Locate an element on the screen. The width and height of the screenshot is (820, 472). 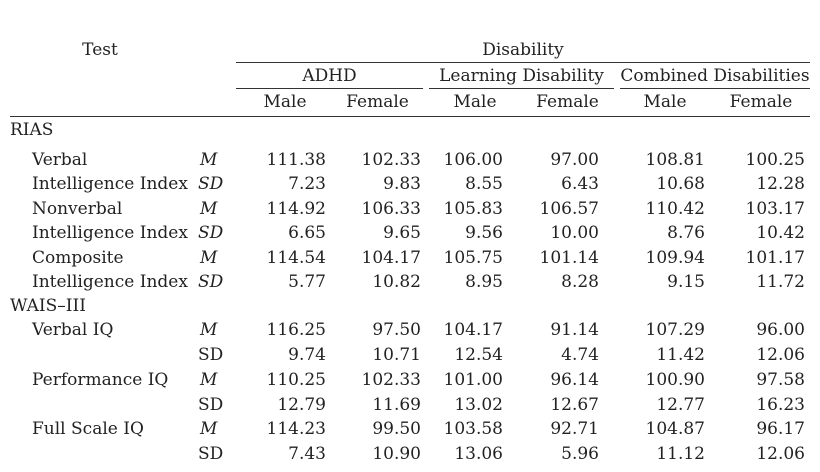
cell-adhd-female: 10.82 is located at coordinates (396, 282).